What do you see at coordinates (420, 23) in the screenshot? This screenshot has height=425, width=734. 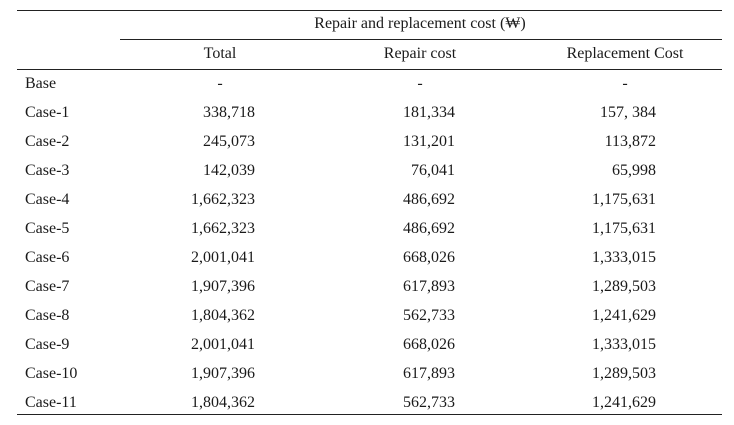 I see `group-header: Repair and replacement cost (₩)` at bounding box center [420, 23].